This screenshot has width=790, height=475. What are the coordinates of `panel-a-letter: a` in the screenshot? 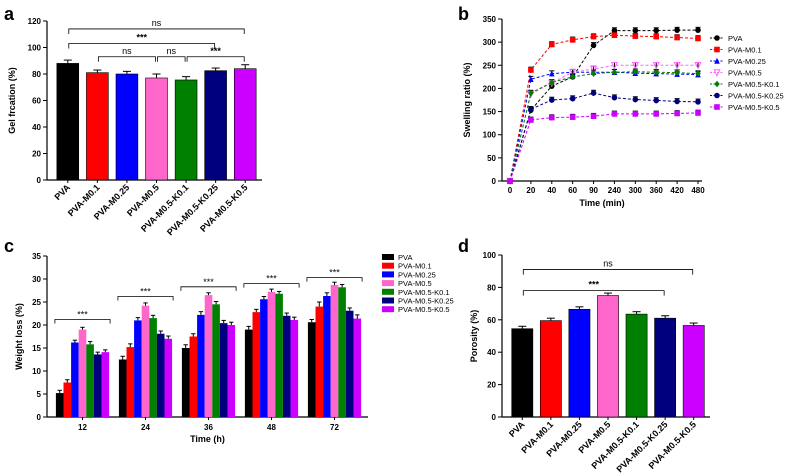 It's located at (9, 14).